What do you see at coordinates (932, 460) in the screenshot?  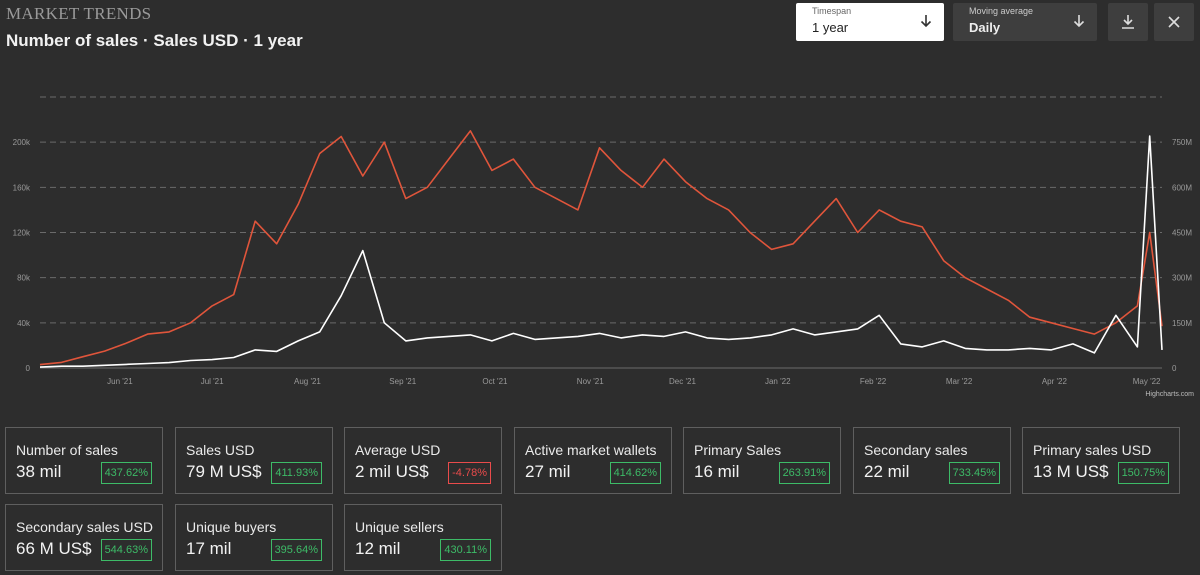 I see `stat-card: Secondary sales 22 mil 733.45%` at bounding box center [932, 460].